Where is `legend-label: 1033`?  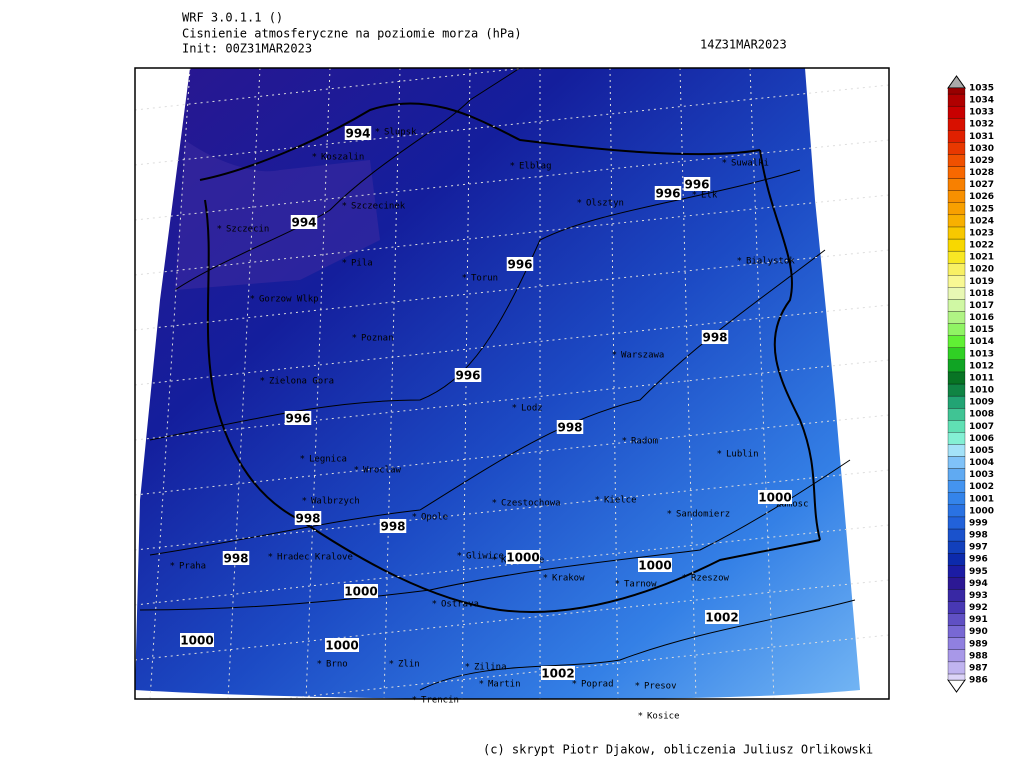
legend-label: 1033 is located at coordinates (981, 113).